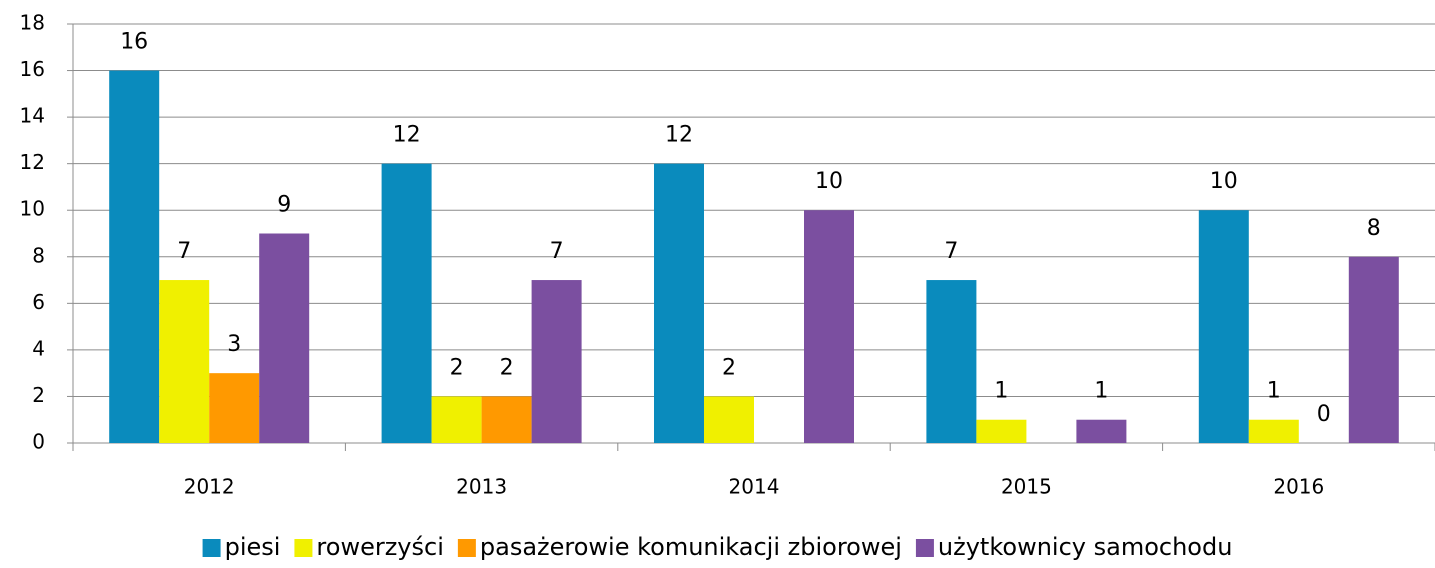 The image size is (1435, 568). I want to click on legend-label: piesi, so click(253, 547).